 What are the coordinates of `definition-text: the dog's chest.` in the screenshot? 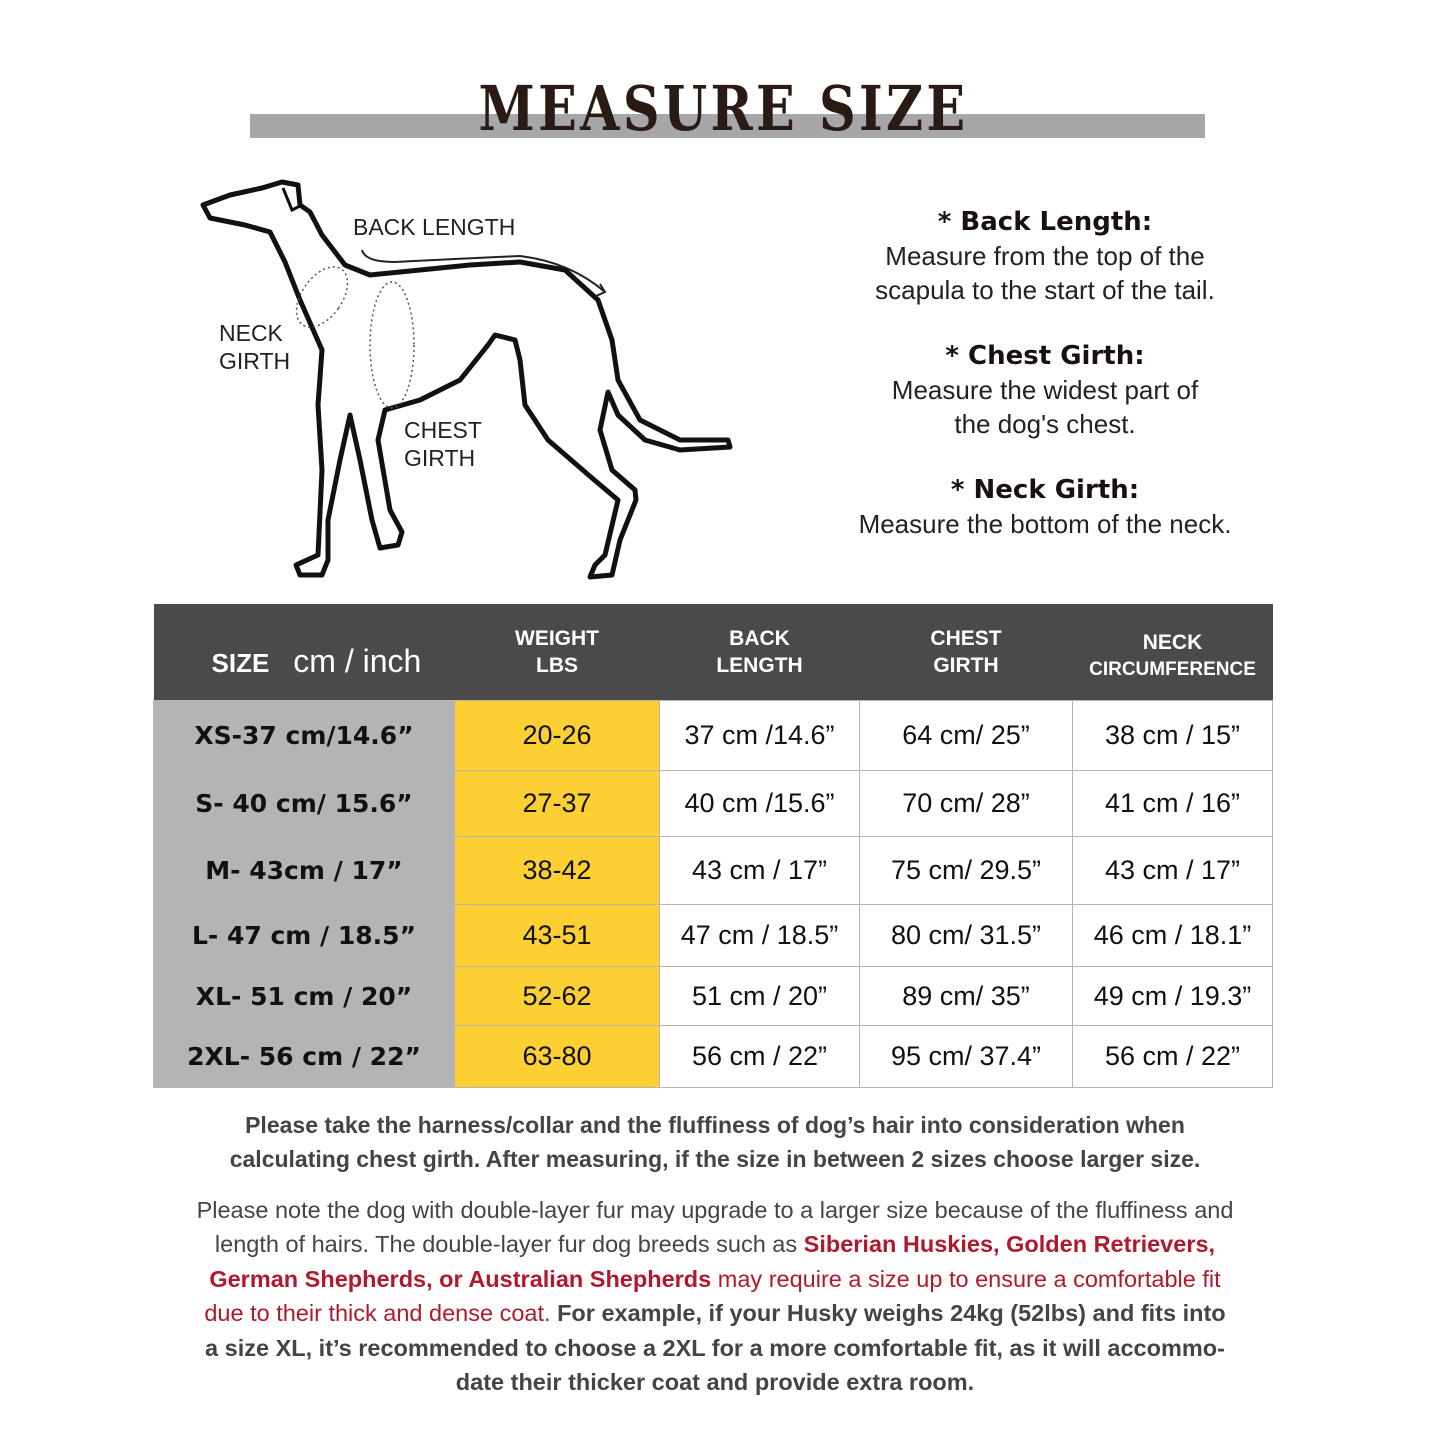 It's located at (1045, 424).